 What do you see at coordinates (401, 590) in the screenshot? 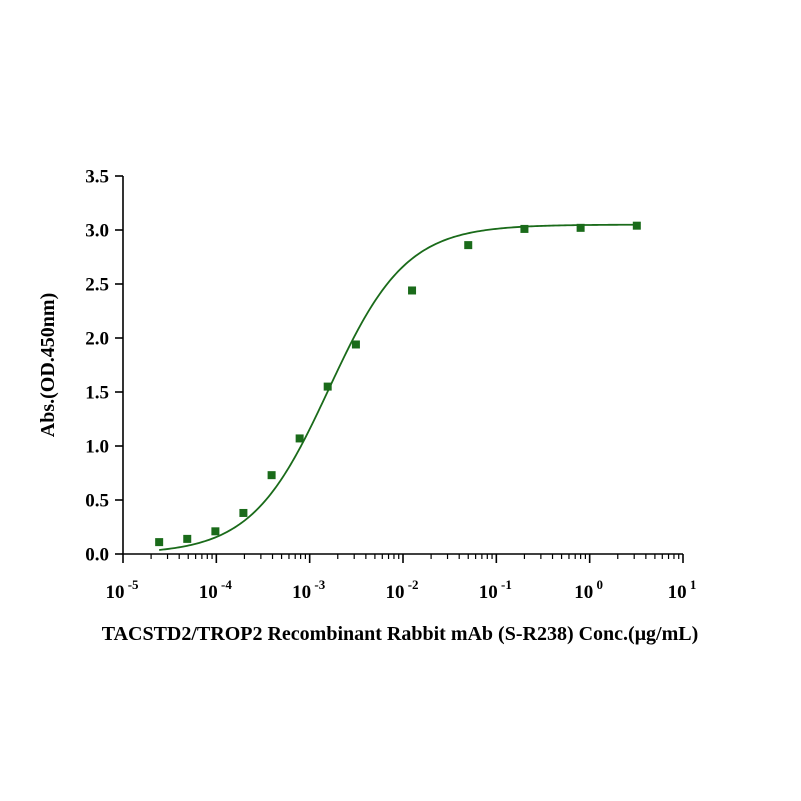
I see `x-tick-label: 10 -2` at bounding box center [401, 590].